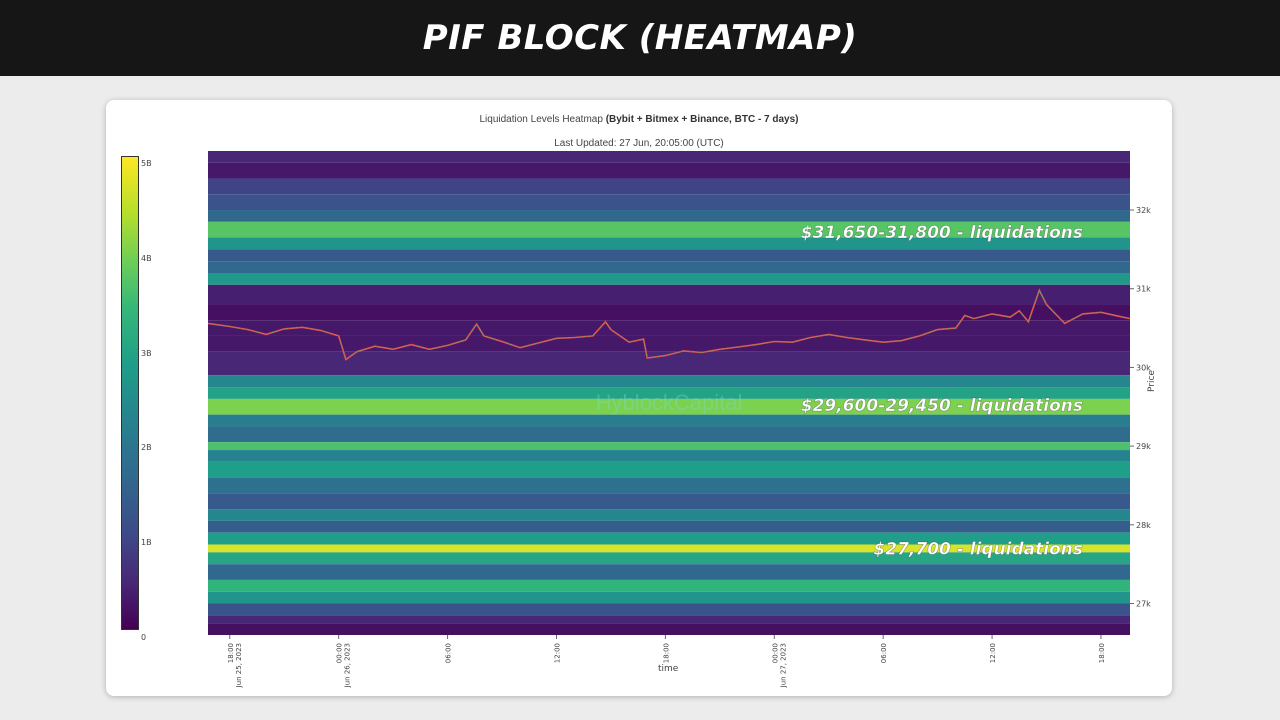  I want to click on liquidation-annotation: $27,700 - liquidations, so click(978, 549).